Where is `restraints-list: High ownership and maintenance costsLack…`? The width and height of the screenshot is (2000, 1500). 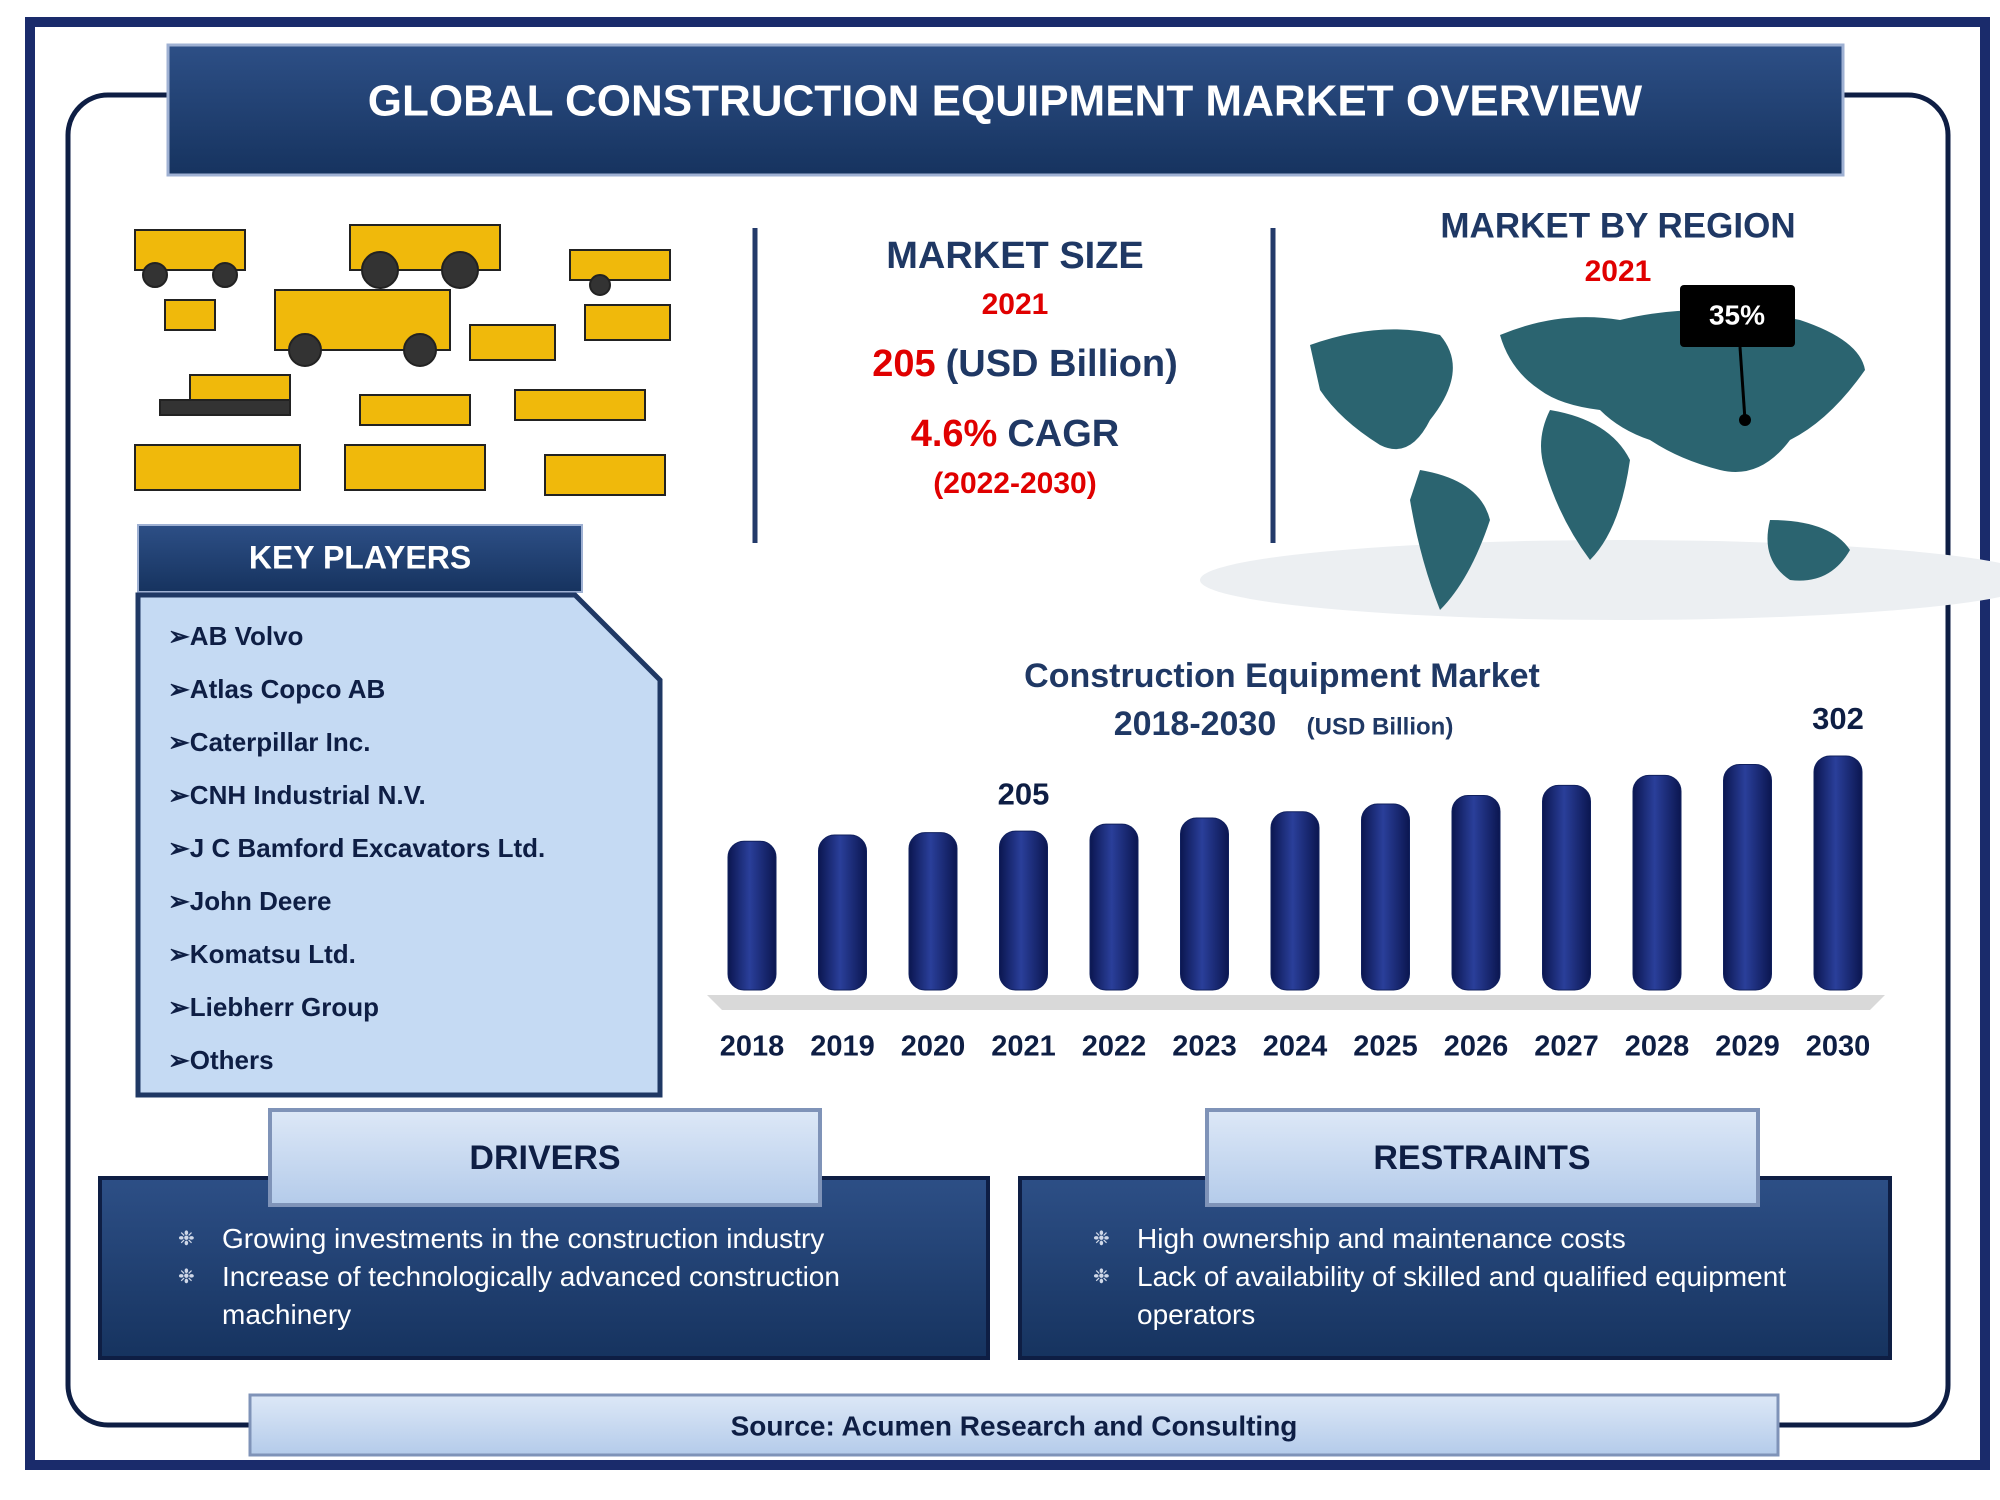 restraints-list: High ownership and maintenance costsLack… is located at coordinates (1463, 1277).